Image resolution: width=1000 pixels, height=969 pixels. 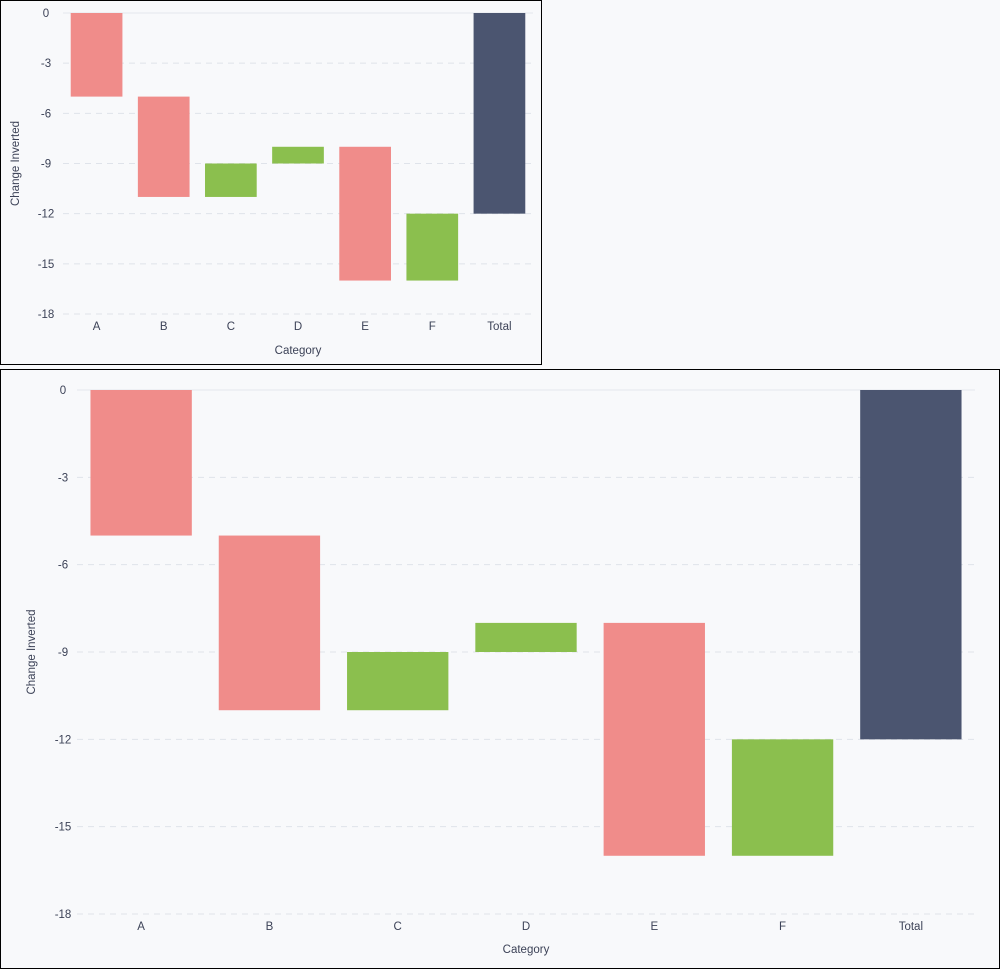 I want to click on large-chart-x-tick-label: F, so click(x=782, y=927).